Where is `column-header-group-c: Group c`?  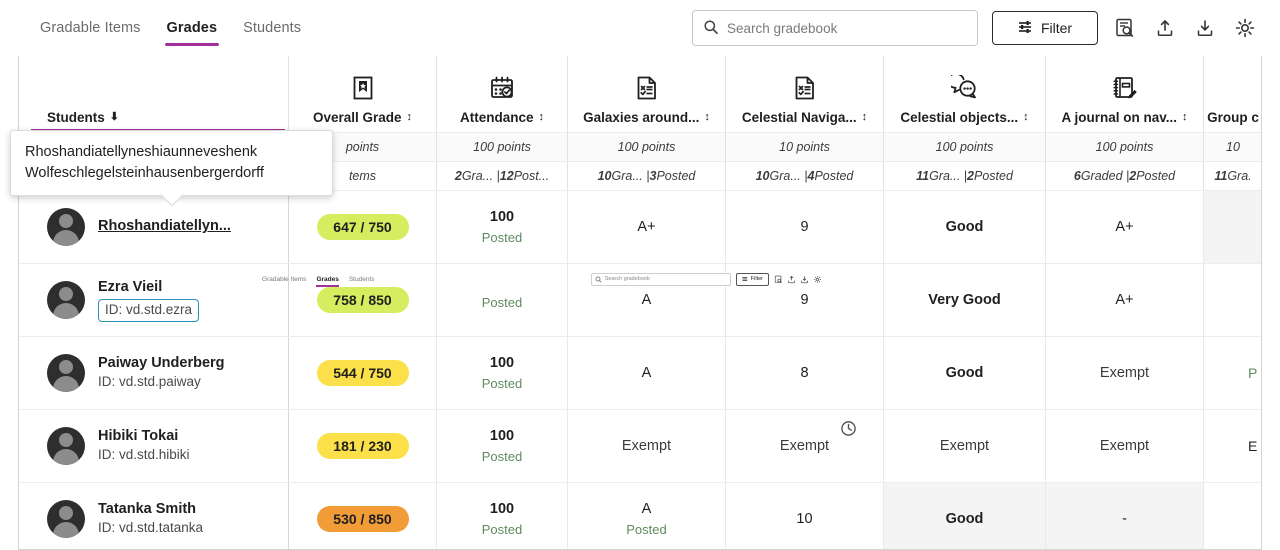 column-header-group-c: Group c is located at coordinates (1232, 93).